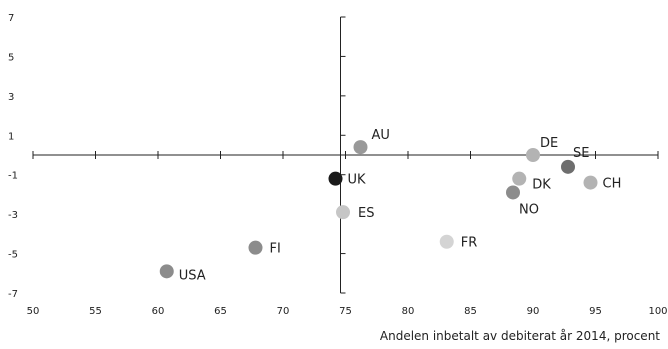 Image resolution: width=668 pixels, height=349 pixels. What do you see at coordinates (408, 311) in the screenshot?
I see `x-tick-label: 80` at bounding box center [408, 311].